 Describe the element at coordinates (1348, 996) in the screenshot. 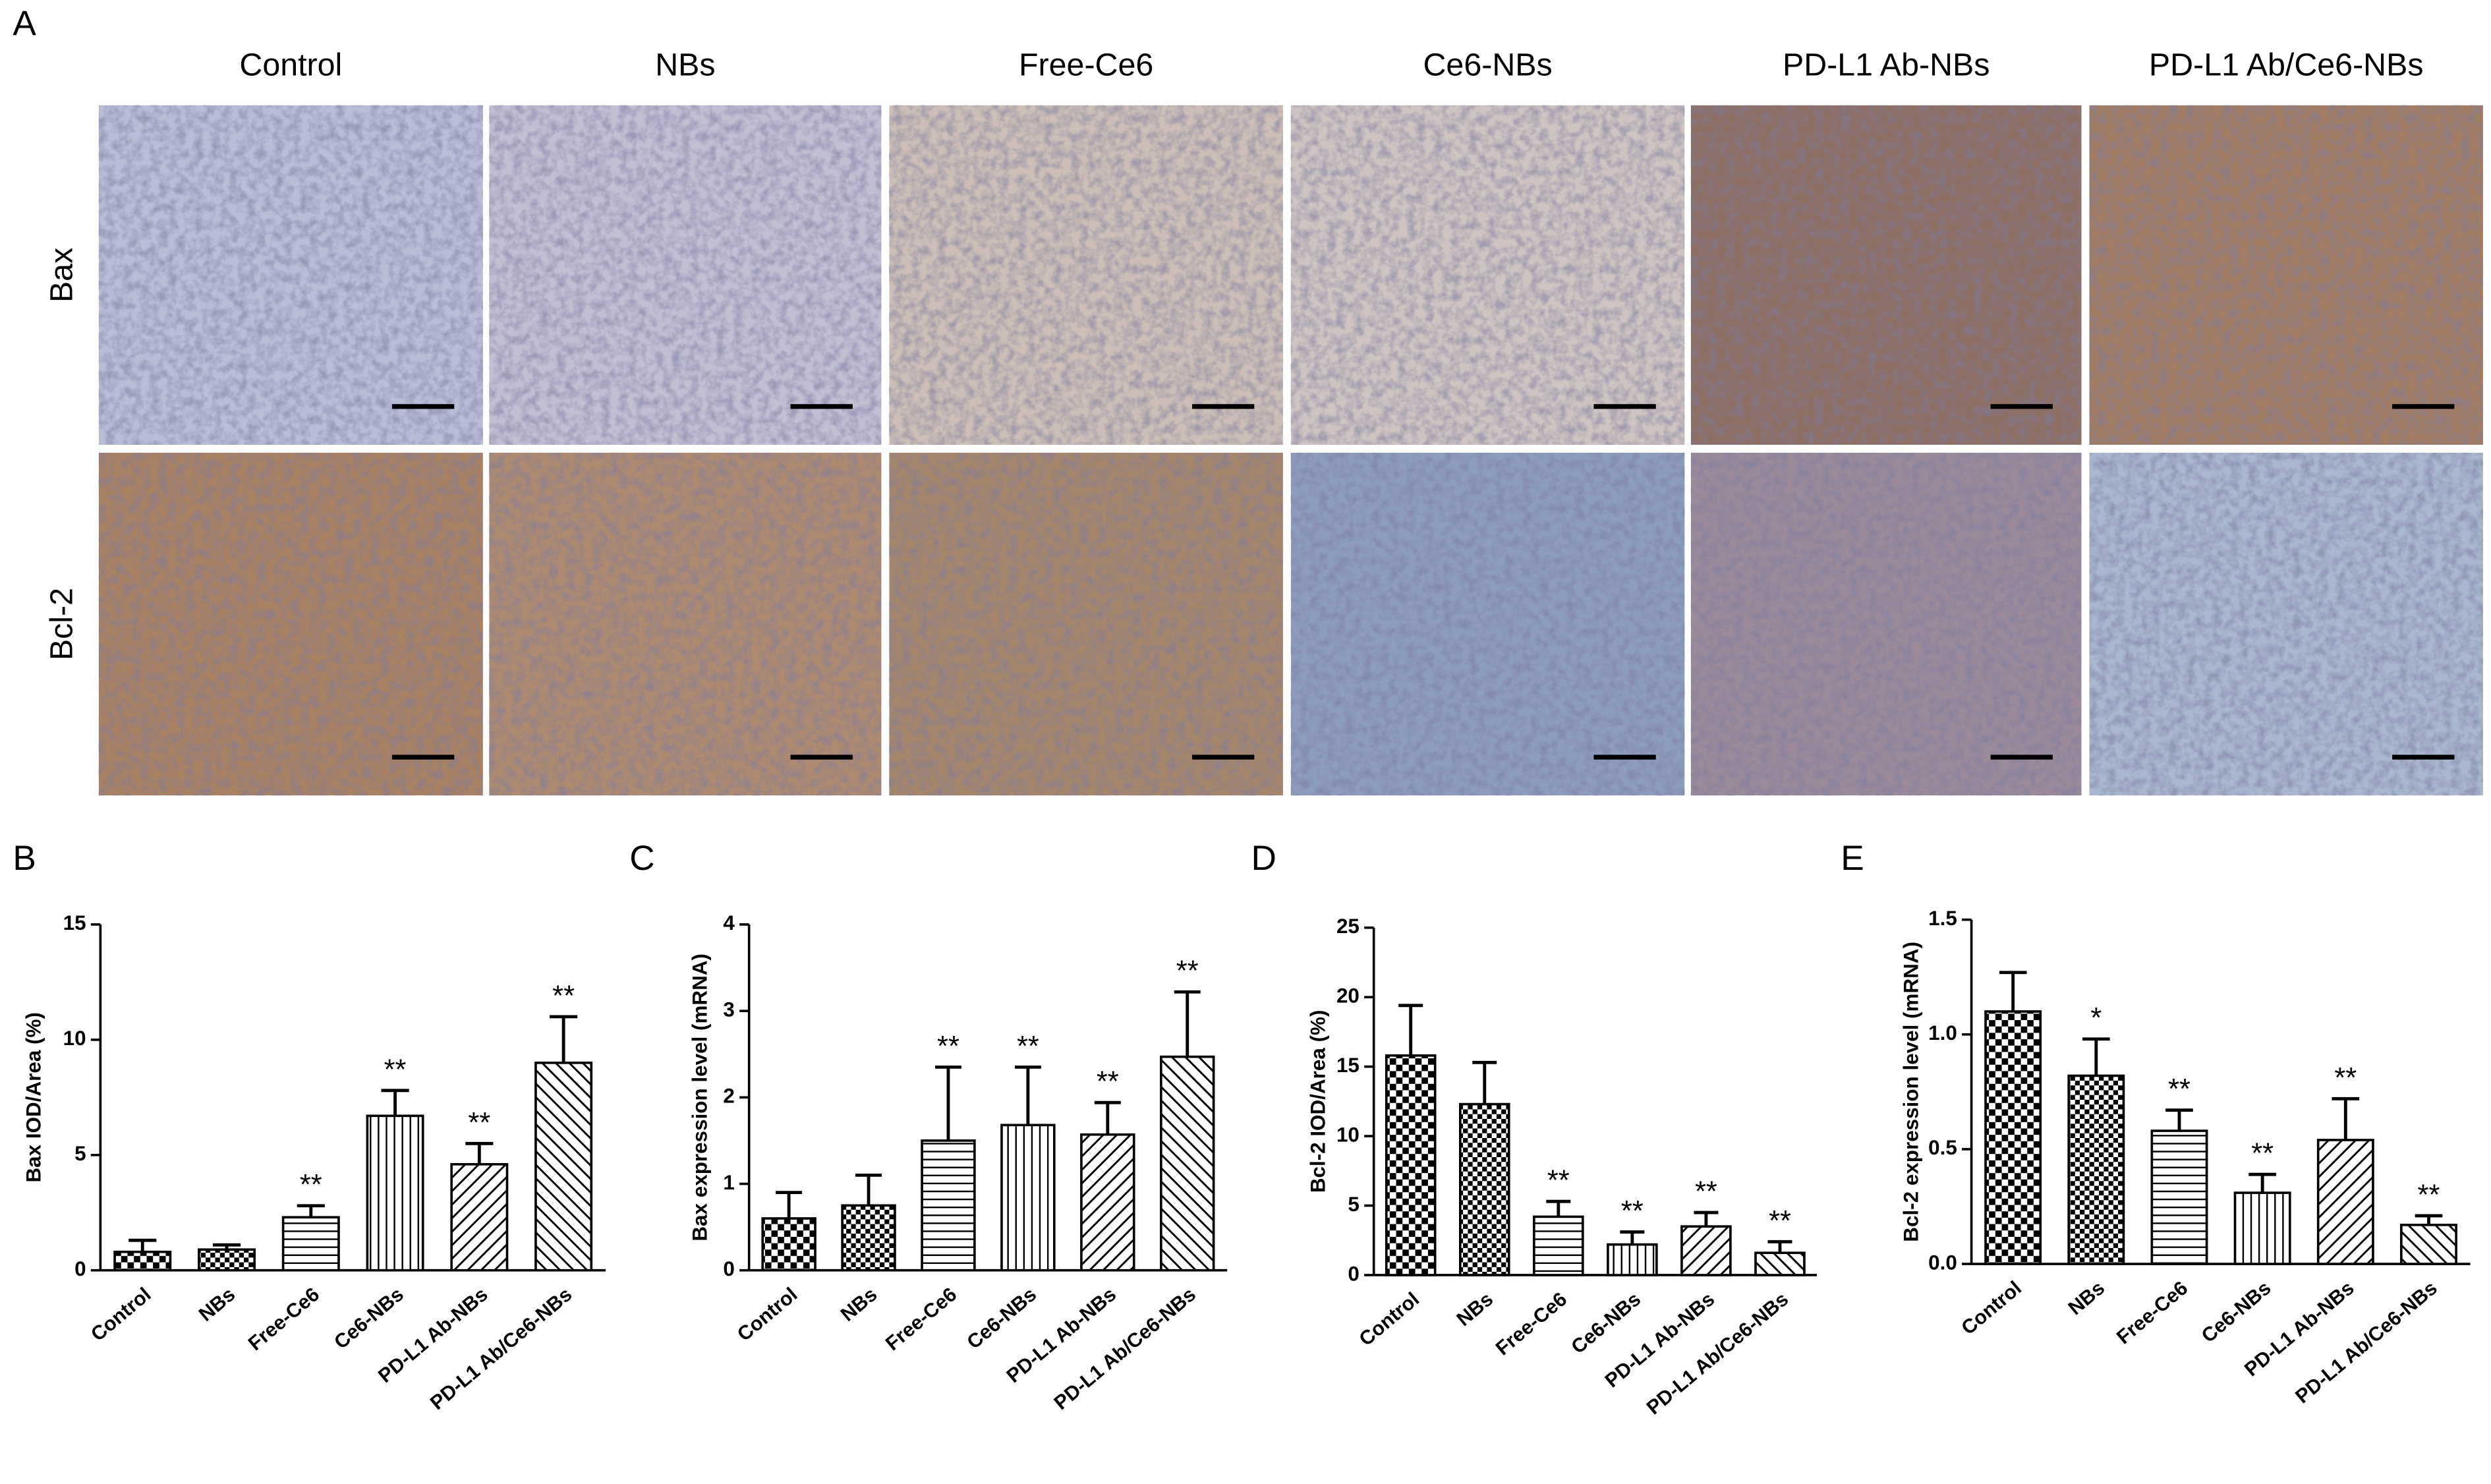

I see `y-tick-label: 20` at that location.